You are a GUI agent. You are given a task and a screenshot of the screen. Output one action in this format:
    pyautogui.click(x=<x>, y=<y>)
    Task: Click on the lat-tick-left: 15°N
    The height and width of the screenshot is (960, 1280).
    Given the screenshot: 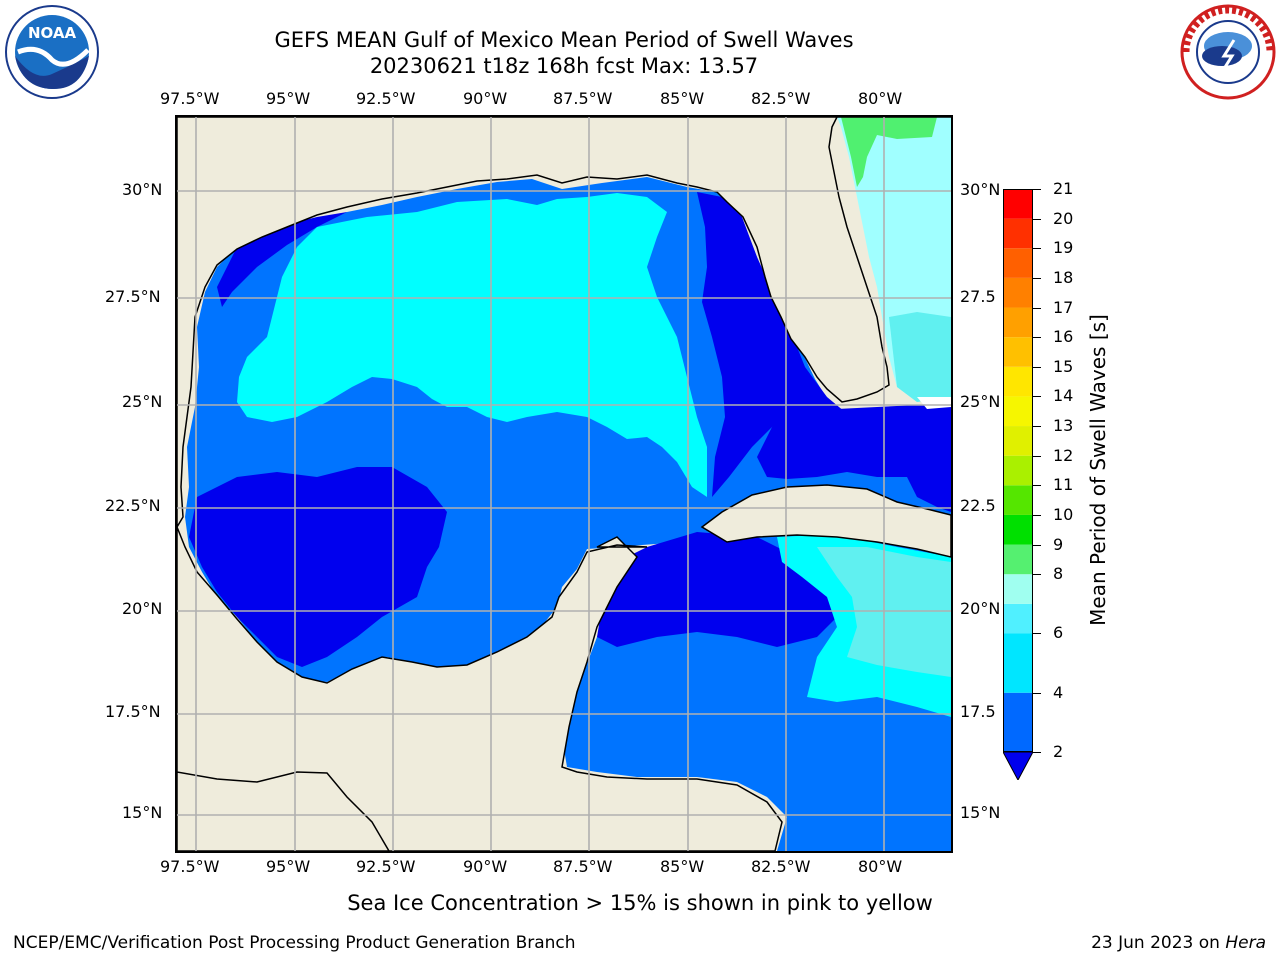 What is the action you would take?
    pyautogui.click(x=142, y=812)
    